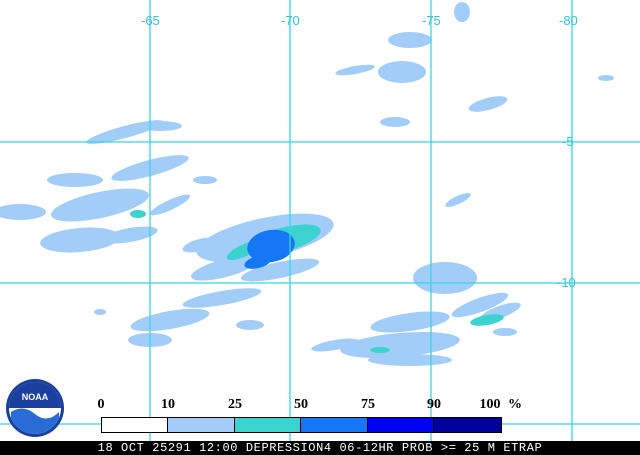  What do you see at coordinates (150, 20) in the screenshot?
I see `longitude-label: -65` at bounding box center [150, 20].